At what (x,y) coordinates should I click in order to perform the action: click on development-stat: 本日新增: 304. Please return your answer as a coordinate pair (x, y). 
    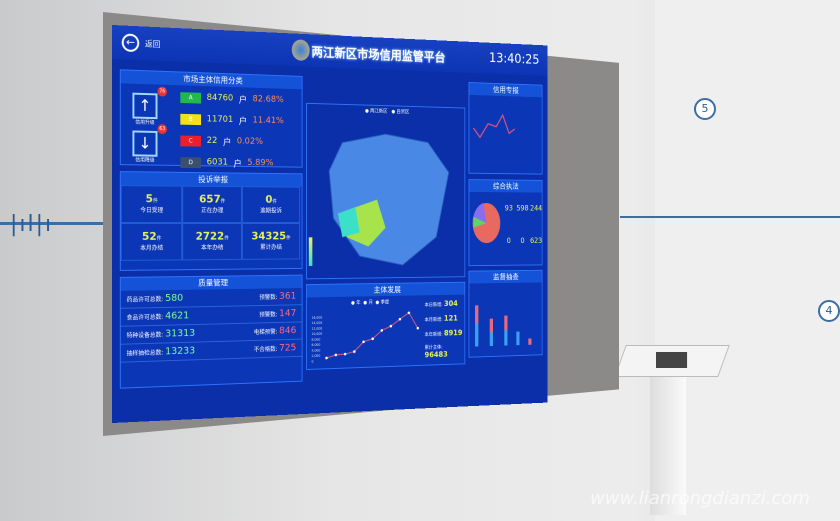
    Looking at the image, I should click on (441, 304).